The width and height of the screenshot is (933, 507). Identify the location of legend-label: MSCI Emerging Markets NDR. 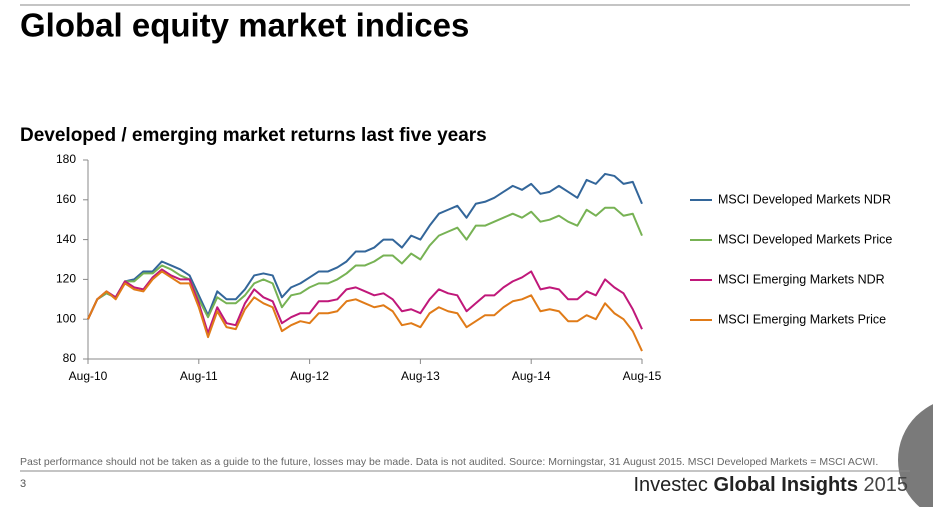
(801, 279).